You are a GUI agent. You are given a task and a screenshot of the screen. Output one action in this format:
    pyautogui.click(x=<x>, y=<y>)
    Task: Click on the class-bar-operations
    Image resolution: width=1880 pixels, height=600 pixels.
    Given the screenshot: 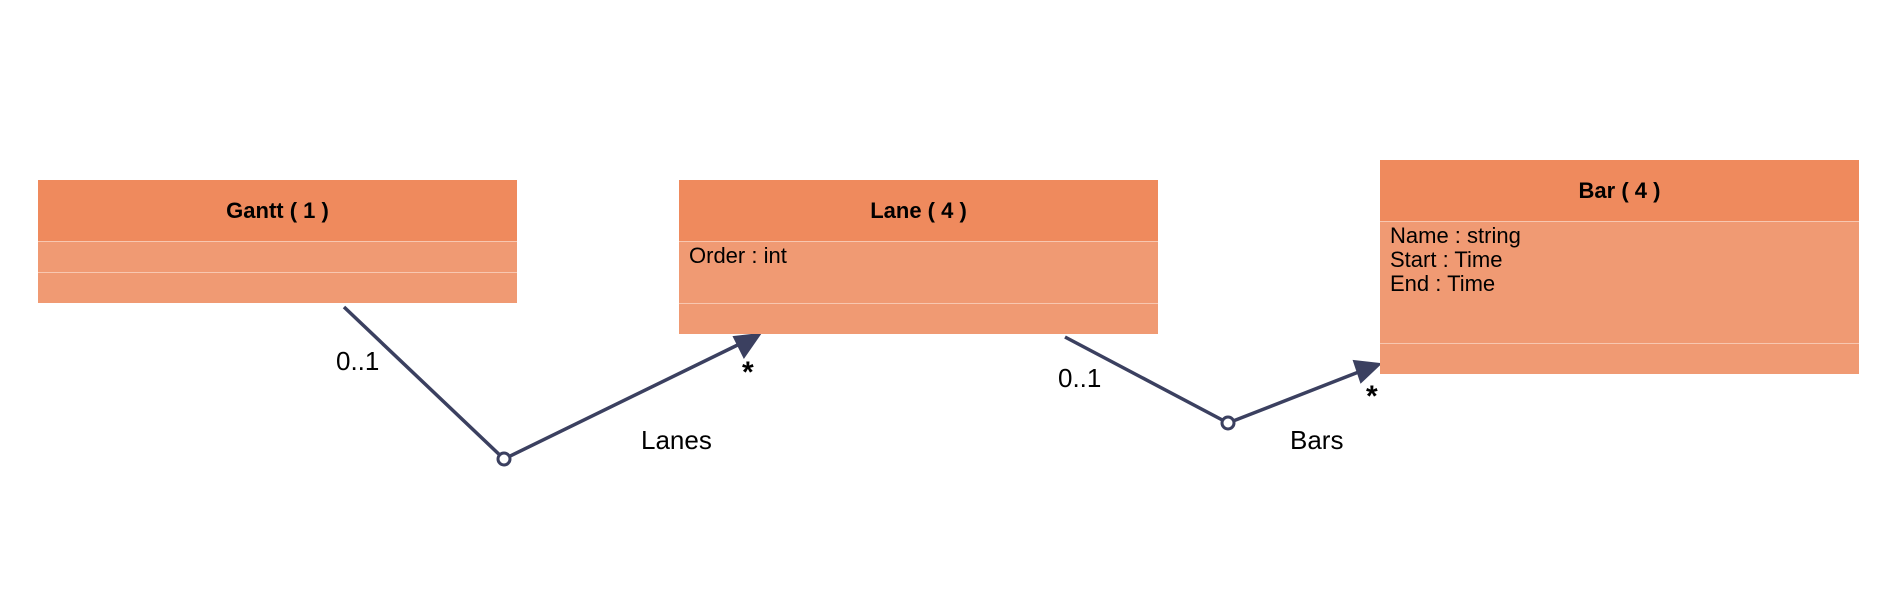 What is the action you would take?
    pyautogui.click(x=1619, y=358)
    